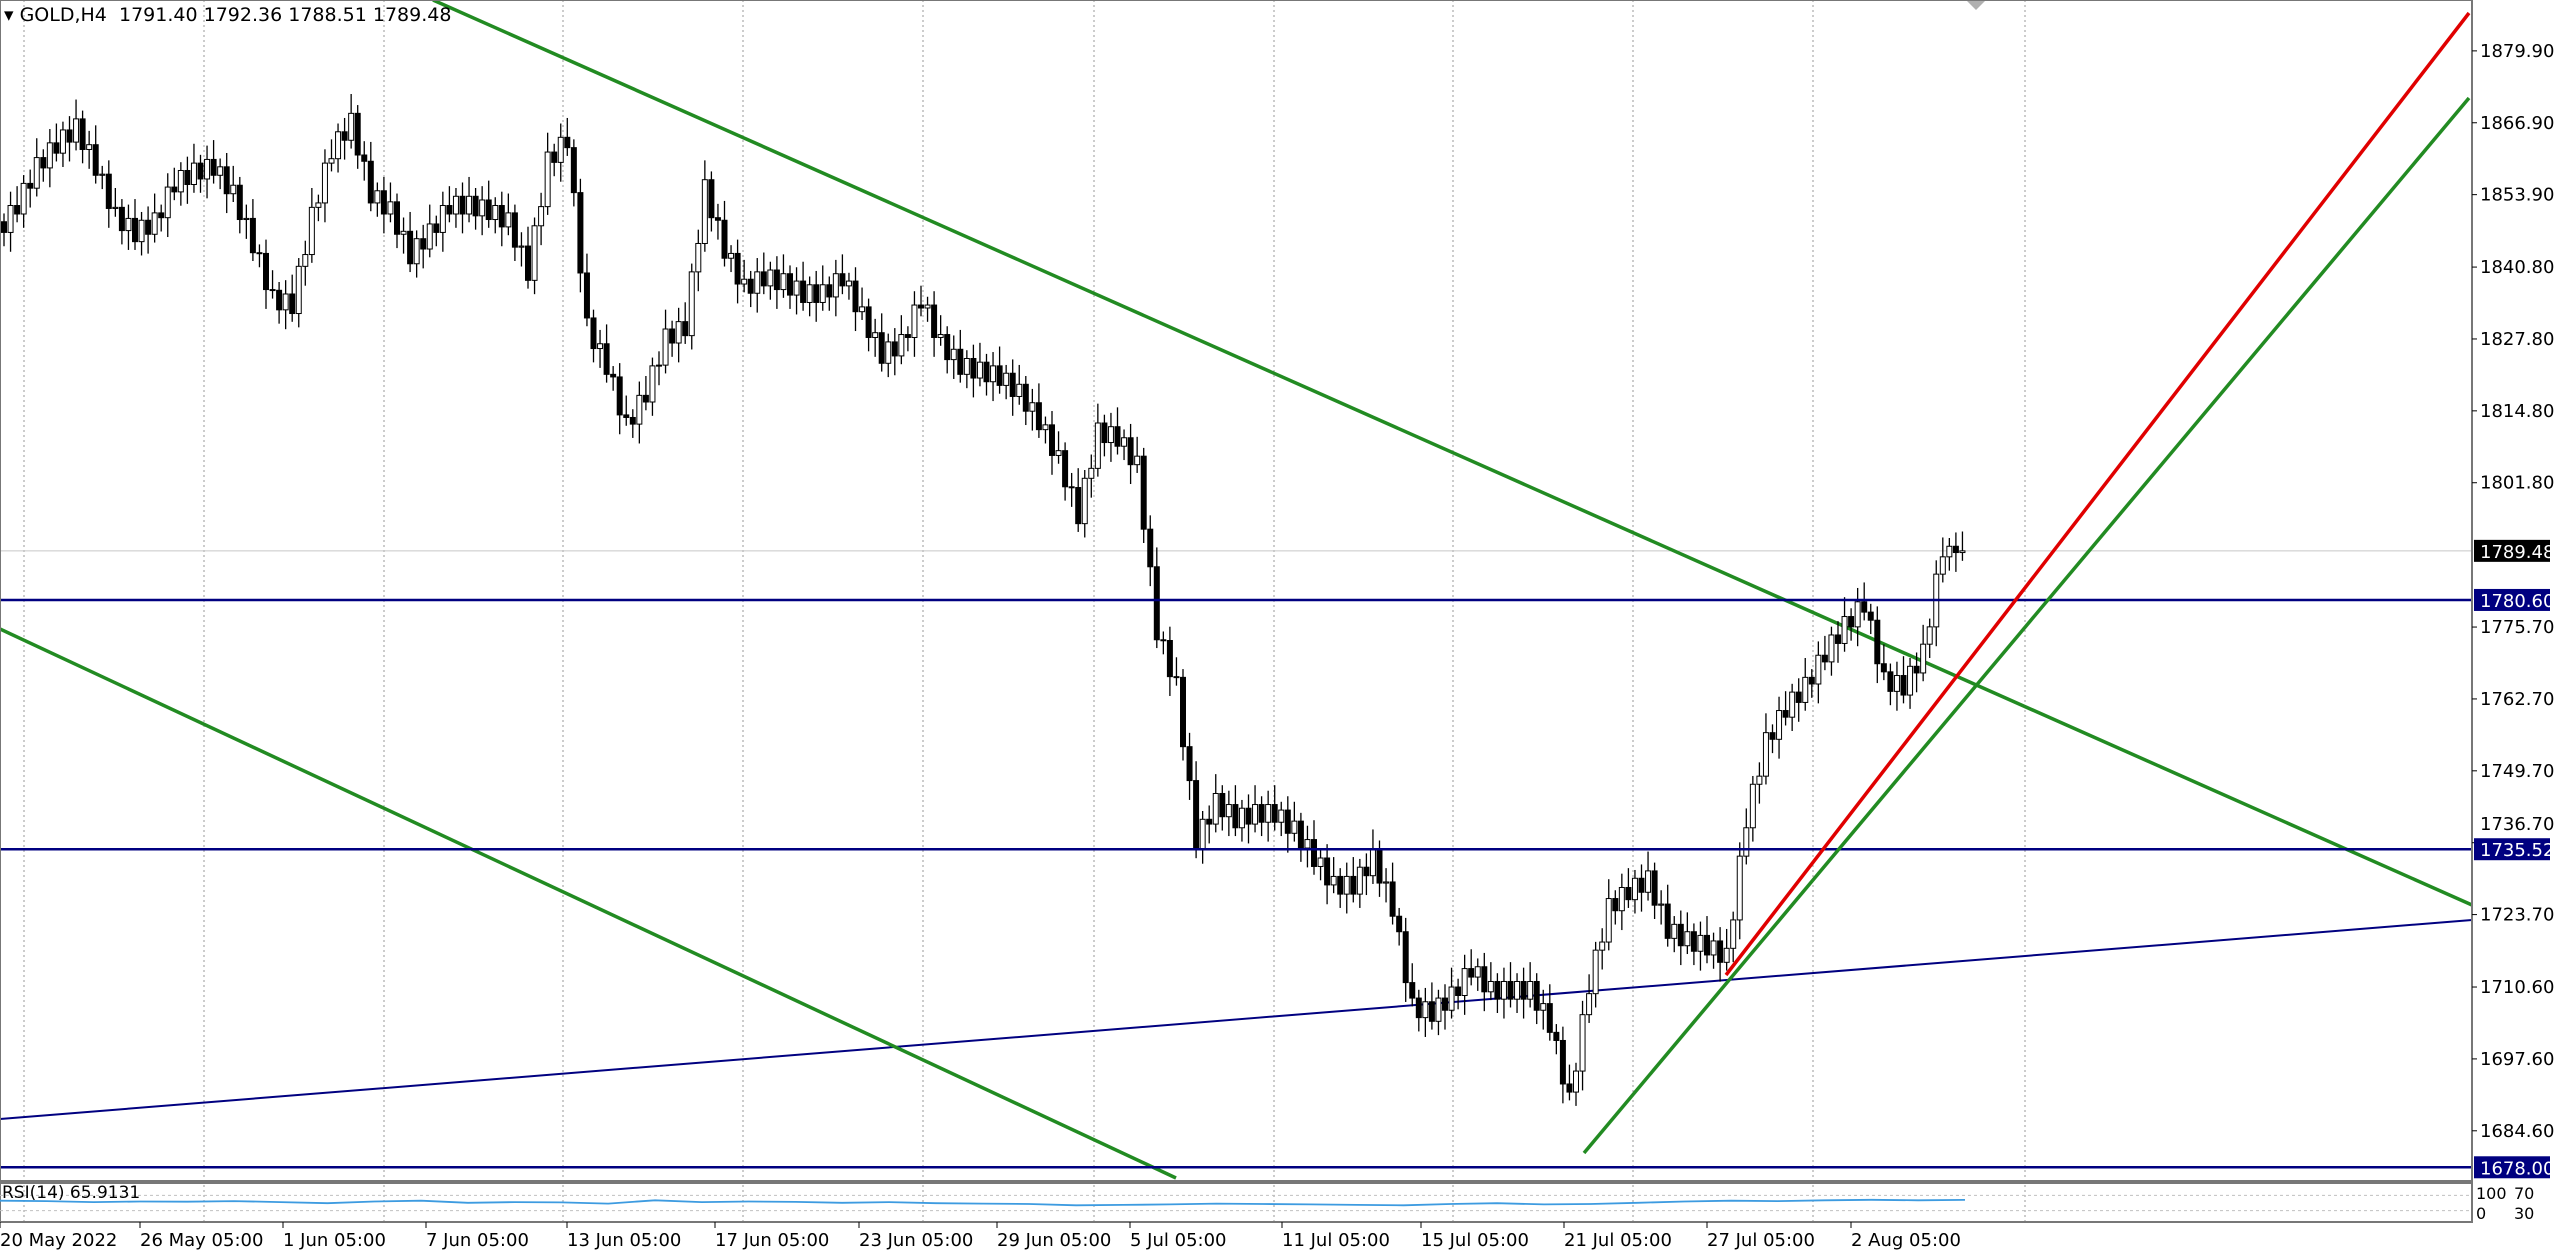 Image resolution: width=2560 pixels, height=1253 pixels. What do you see at coordinates (58, 1240) in the screenshot?
I see `x-tick-label: 20 May 2022` at bounding box center [58, 1240].